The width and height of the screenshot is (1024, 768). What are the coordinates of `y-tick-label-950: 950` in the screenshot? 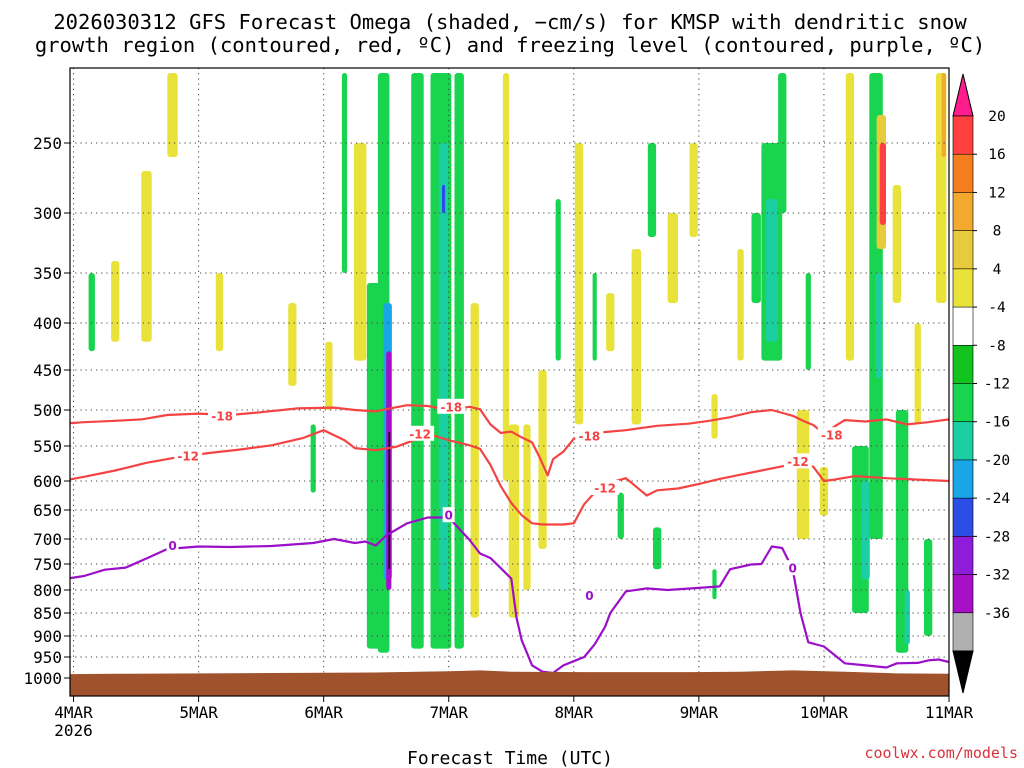 It's located at (47, 657).